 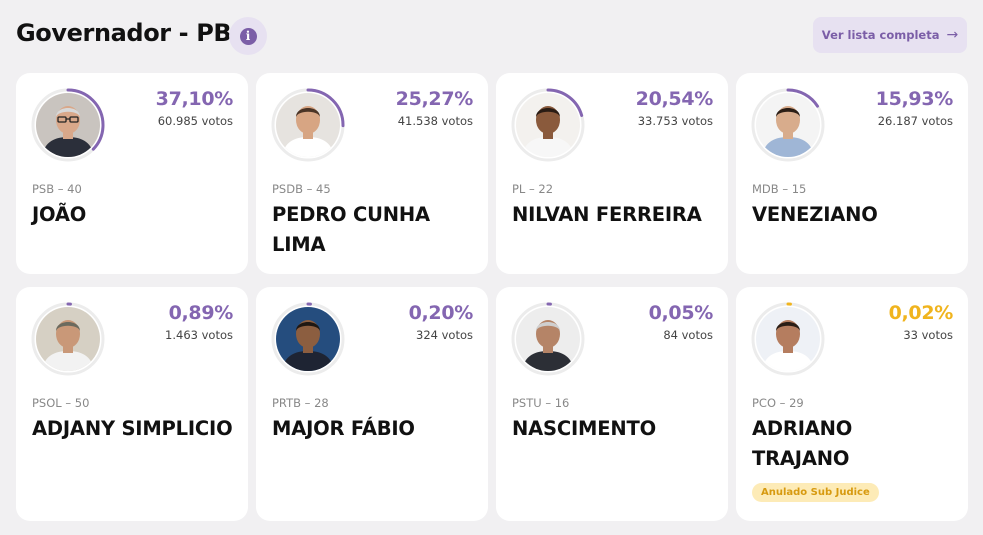 I want to click on candidate-card: 0,20% 324 votos PRTB – 28 MAJOR FÁBIO, so click(x=372, y=404).